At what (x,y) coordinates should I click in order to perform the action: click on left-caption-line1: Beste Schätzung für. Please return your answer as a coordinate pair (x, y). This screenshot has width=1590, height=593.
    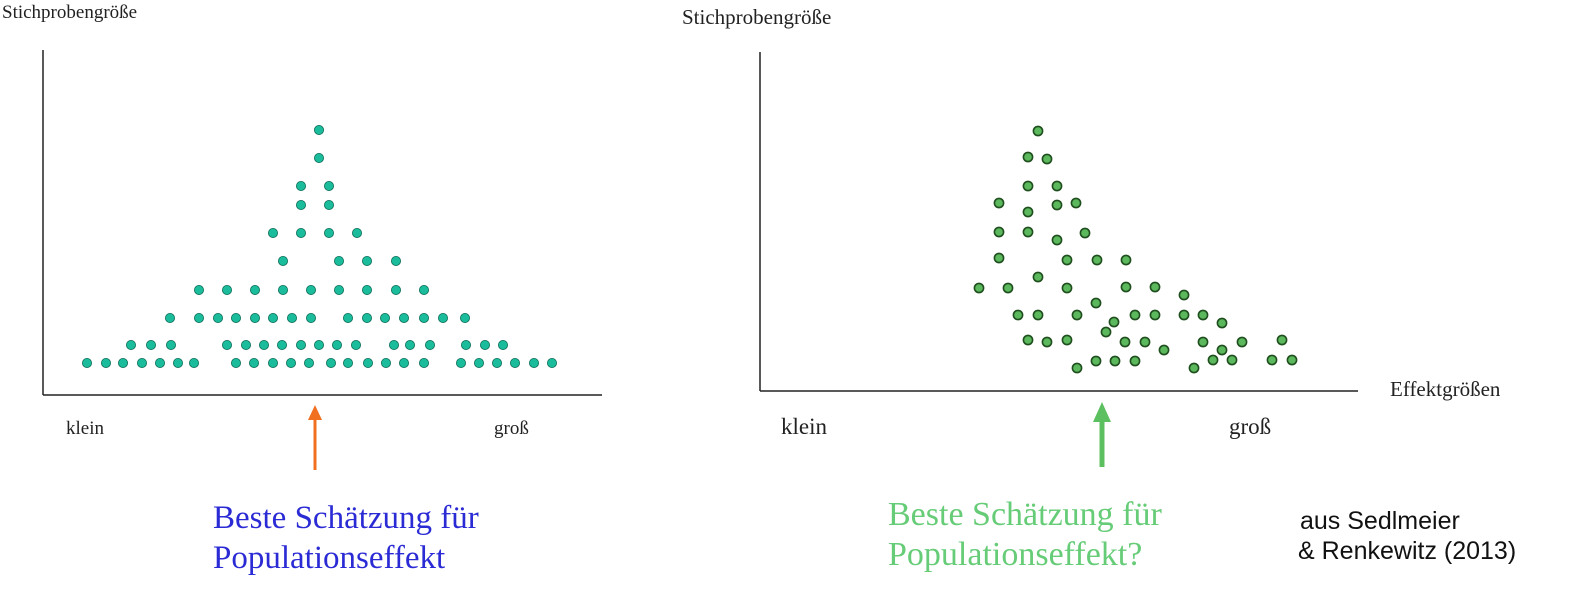
    Looking at the image, I should click on (346, 518).